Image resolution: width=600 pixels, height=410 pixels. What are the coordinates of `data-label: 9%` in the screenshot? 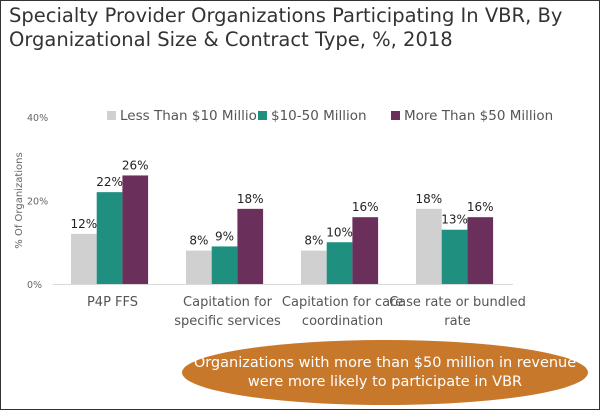 It's located at (224, 236).